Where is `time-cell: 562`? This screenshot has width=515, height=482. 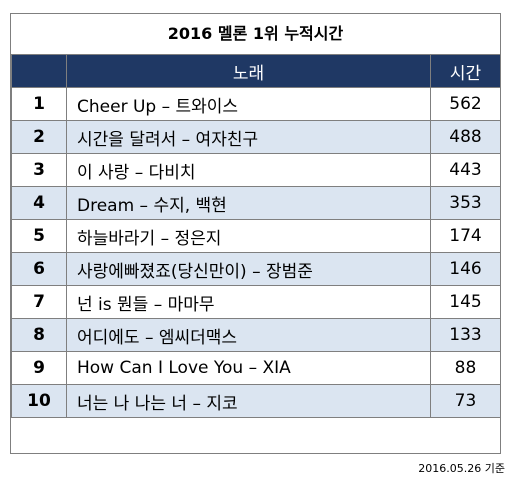 time-cell: 562 is located at coordinates (465, 104).